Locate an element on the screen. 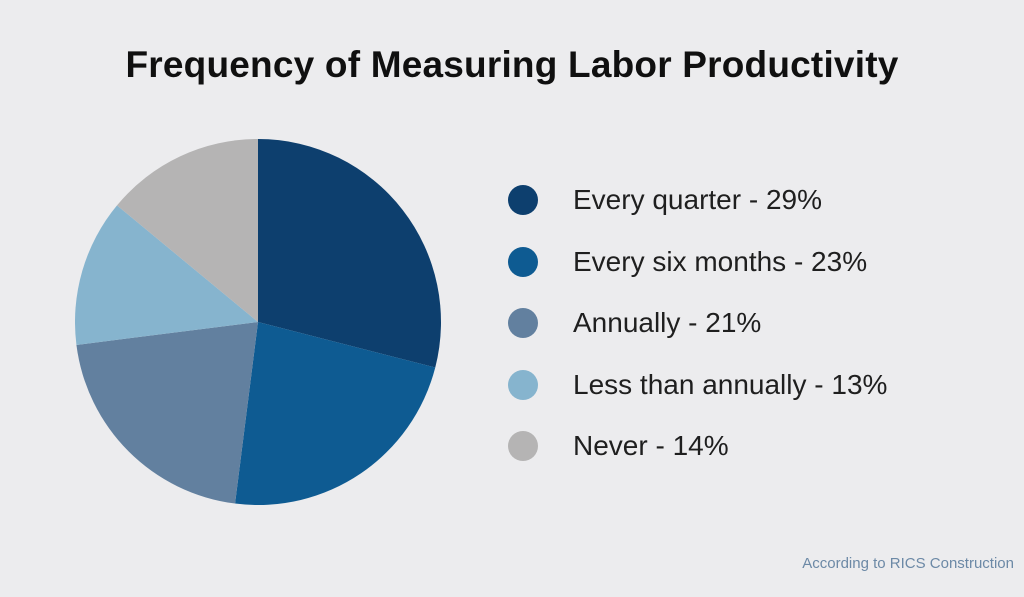  legend-item: Every six months - 23% is located at coordinates (697, 261).